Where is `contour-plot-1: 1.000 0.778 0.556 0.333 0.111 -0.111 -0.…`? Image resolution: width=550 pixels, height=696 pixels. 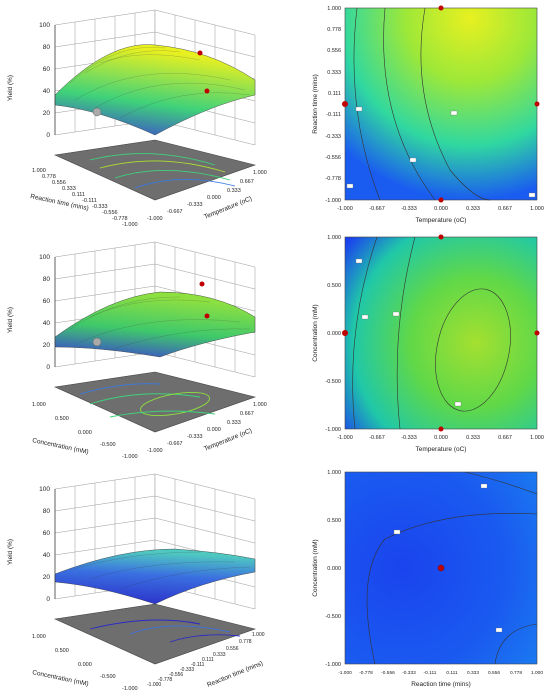 contour-plot-1: 1.000 0.778 0.556 0.333 0.111 -0.111 -0.… is located at coordinates (428, 114).